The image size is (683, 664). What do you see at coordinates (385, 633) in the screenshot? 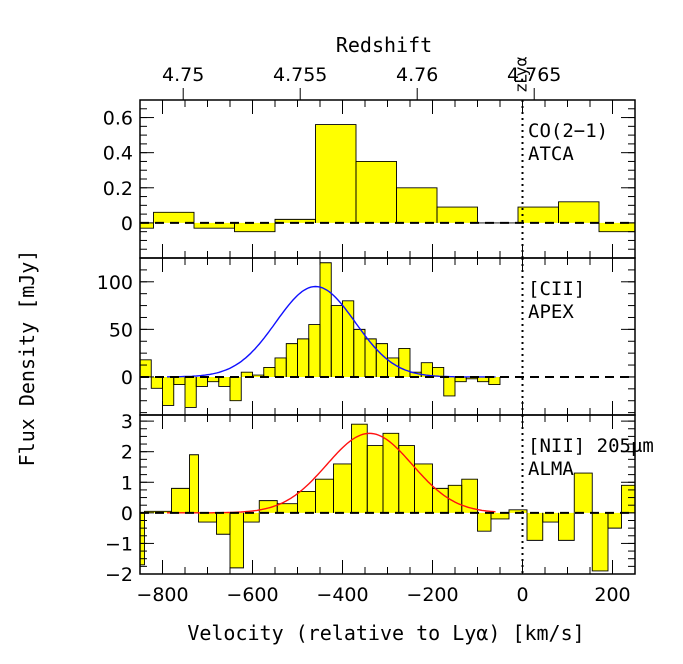
I see `x-axis-label: Velocity (relative to Lyα) [km/s]` at bounding box center [385, 633].